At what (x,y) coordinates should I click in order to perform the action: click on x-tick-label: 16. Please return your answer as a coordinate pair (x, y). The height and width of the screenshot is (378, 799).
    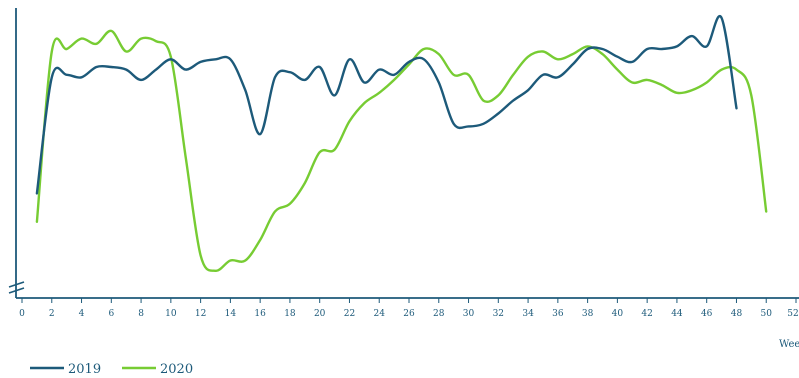
    Looking at the image, I should click on (260, 314).